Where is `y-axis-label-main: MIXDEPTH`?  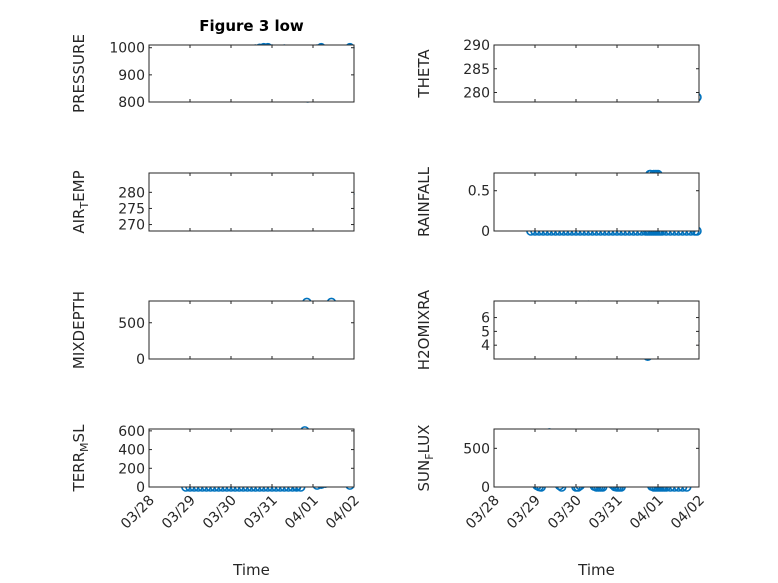
y-axis-label-main: MIXDEPTH is located at coordinates (79, 330).